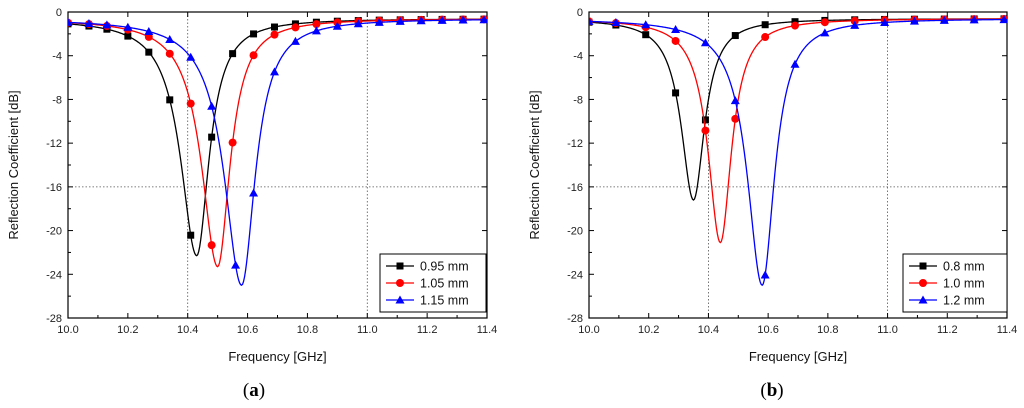 The image size is (1024, 408). Describe the element at coordinates (575, 319) in the screenshot. I see `y-tick-label: -28` at that location.